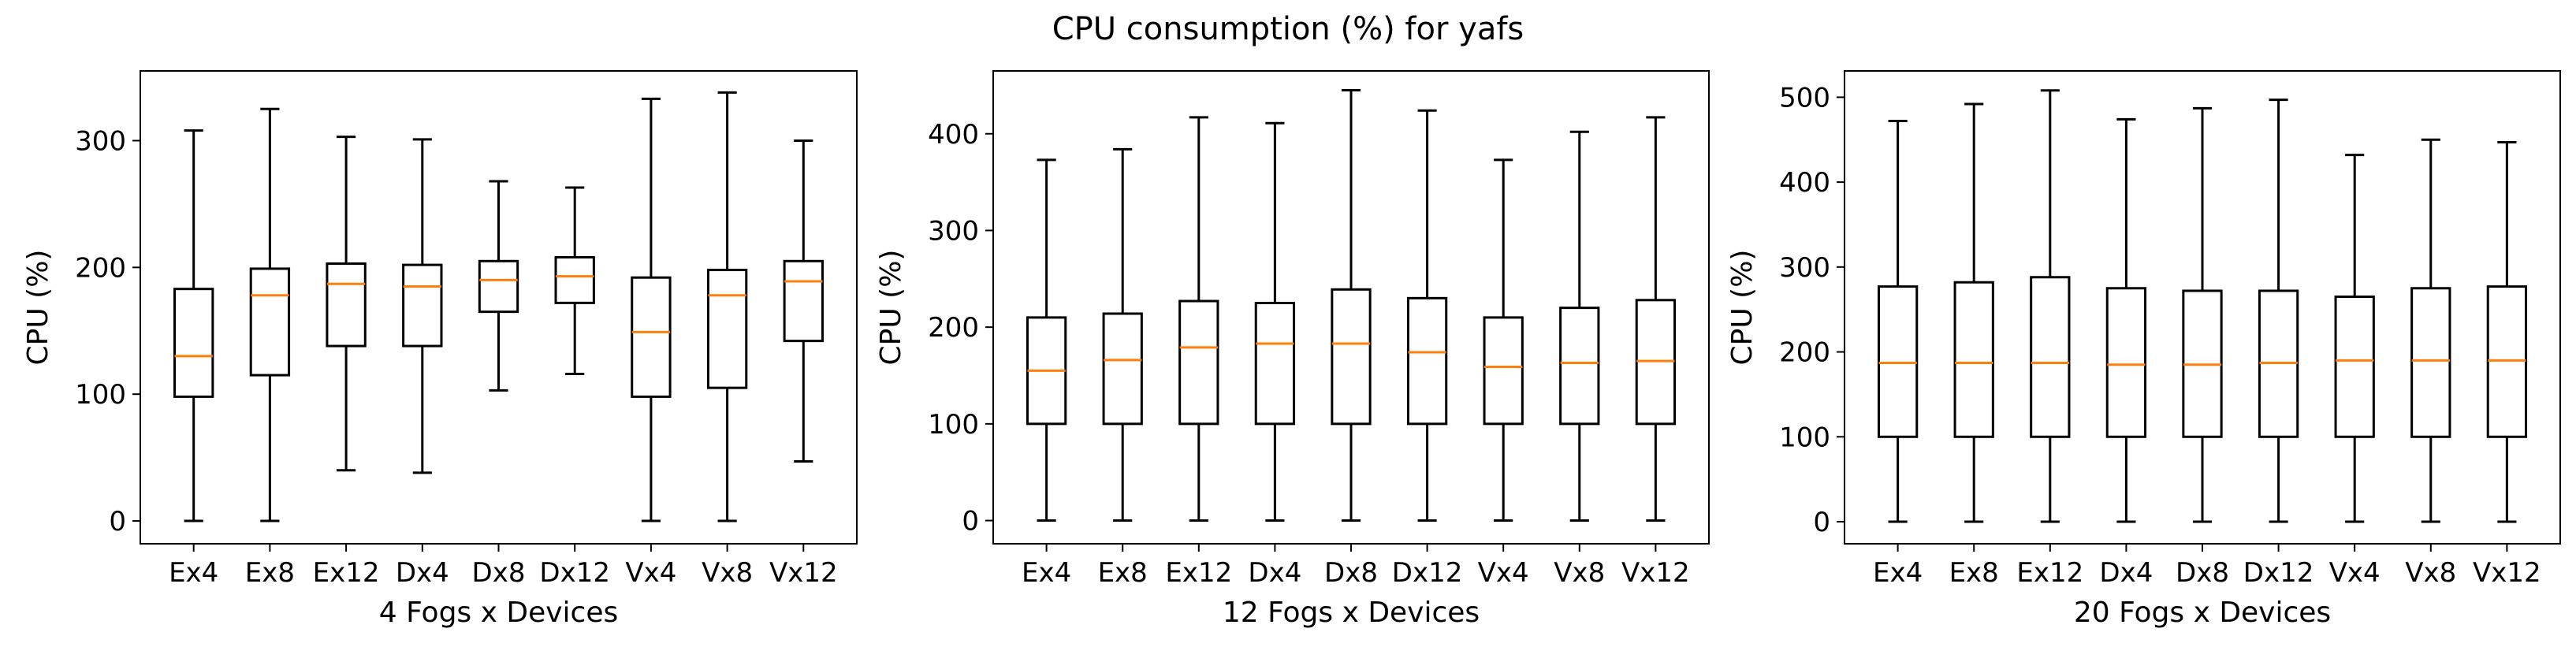 The height and width of the screenshot is (647, 2576). What do you see at coordinates (2202, 613) in the screenshot?
I see `x-axis-label: 20 Fogs x Devices` at bounding box center [2202, 613].